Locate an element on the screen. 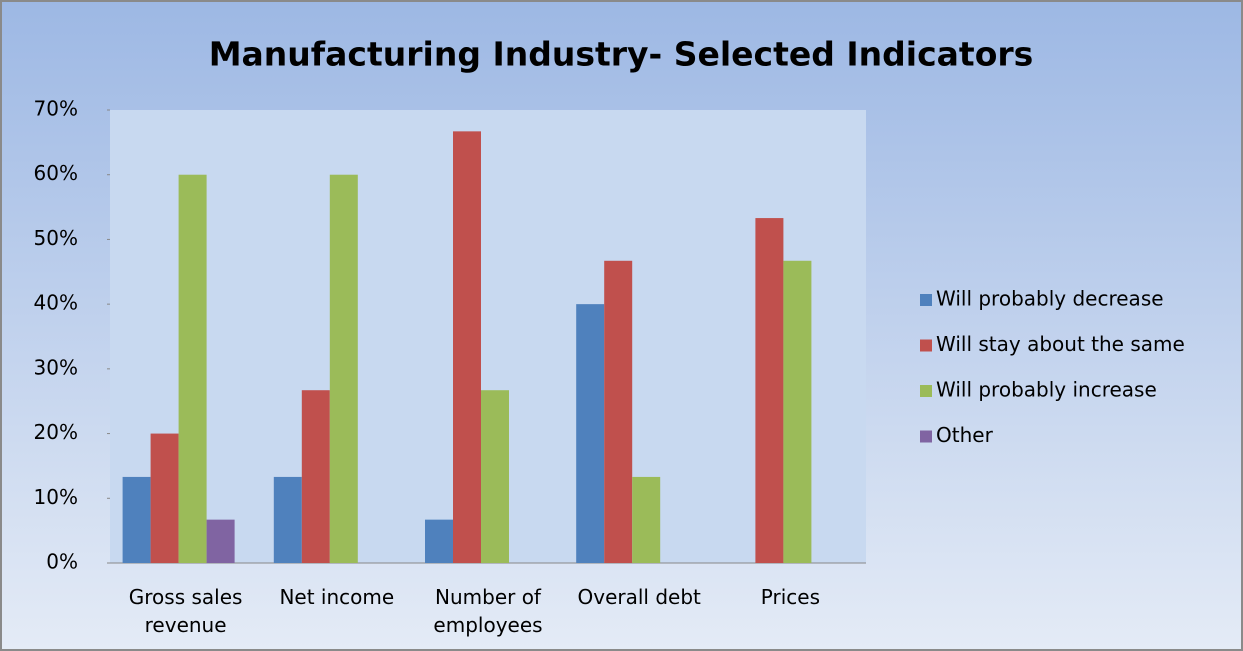 The image size is (1243, 651). y-tick-label: 40% is located at coordinates (56, 303).